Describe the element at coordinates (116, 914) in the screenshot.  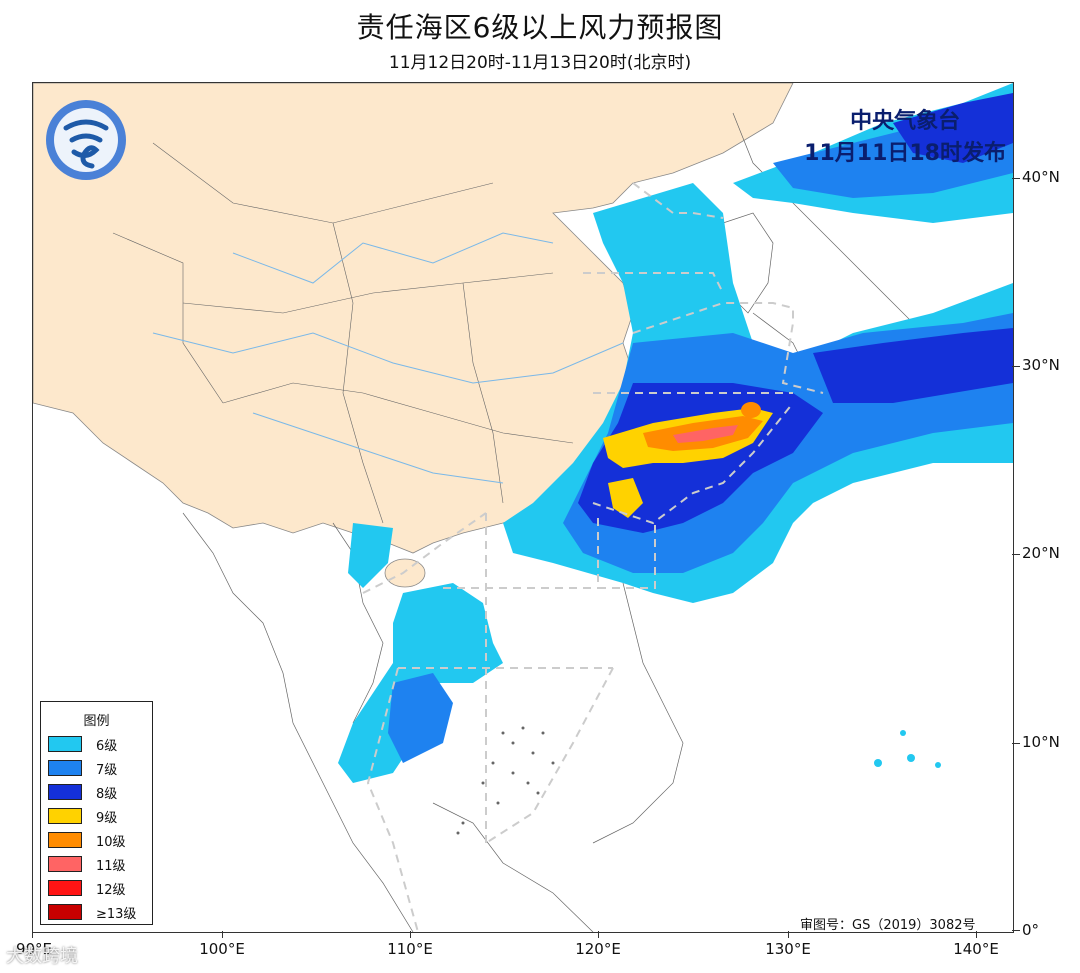
I see `legend-label: ≥13级` at that location.